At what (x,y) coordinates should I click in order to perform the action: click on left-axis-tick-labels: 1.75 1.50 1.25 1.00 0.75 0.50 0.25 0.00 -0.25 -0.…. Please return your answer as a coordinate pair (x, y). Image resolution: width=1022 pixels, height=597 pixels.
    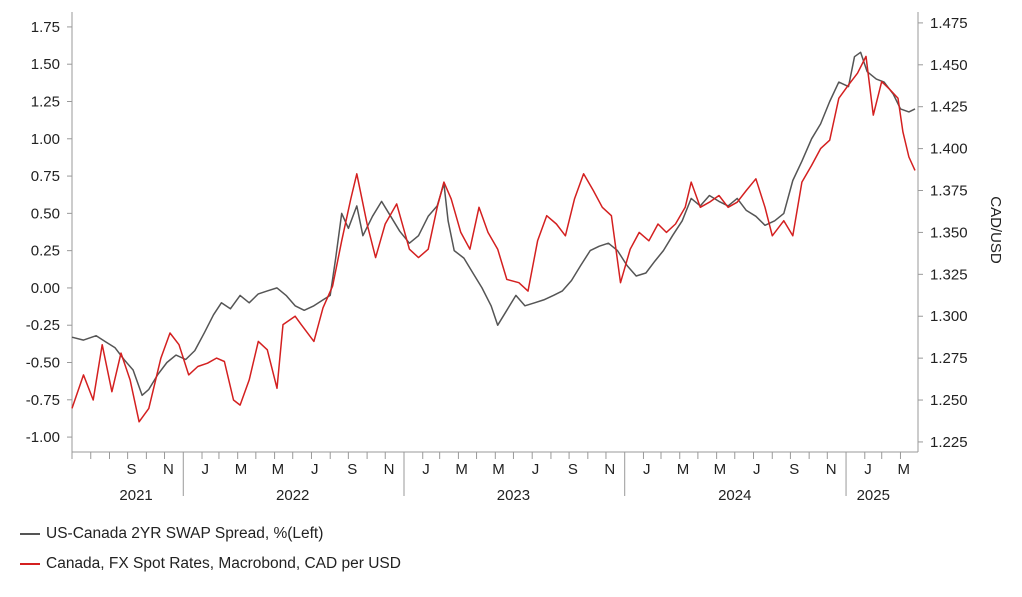
    Looking at the image, I should click on (49, 232).